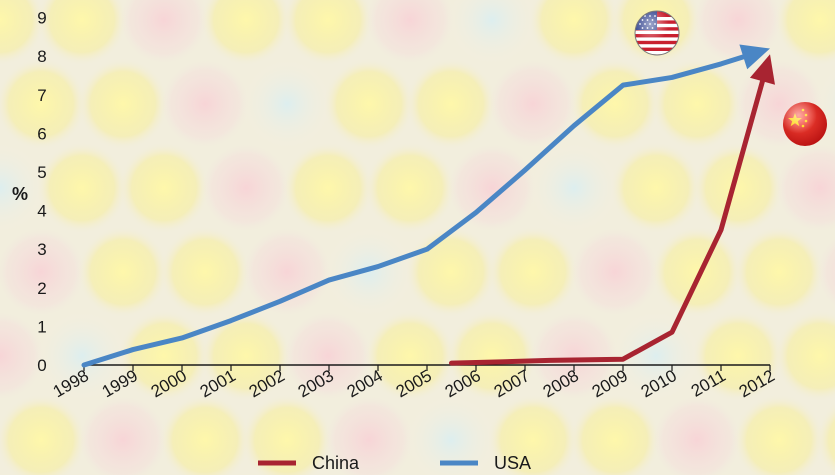  What do you see at coordinates (610, 383) in the screenshot?
I see `x-tick-label: 2009` at bounding box center [610, 383].